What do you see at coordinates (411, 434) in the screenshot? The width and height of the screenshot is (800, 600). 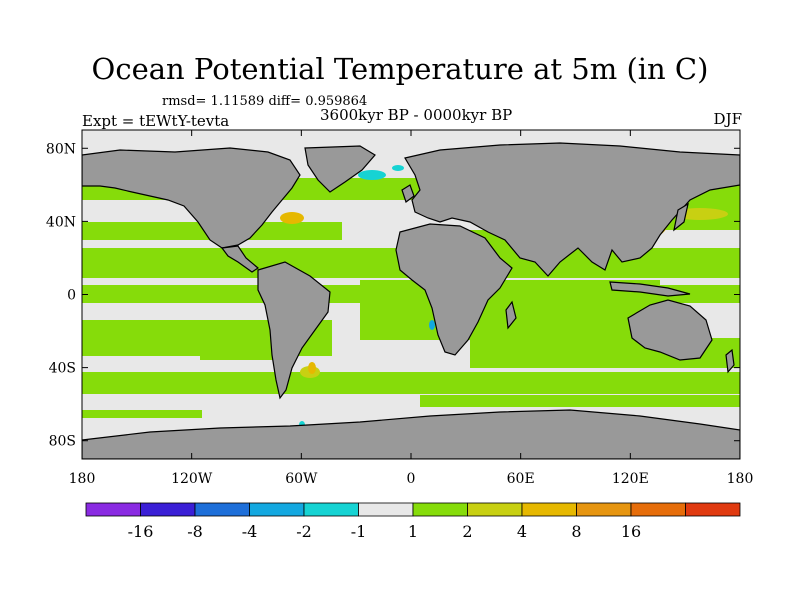 I see `antarctica` at bounding box center [411, 434].